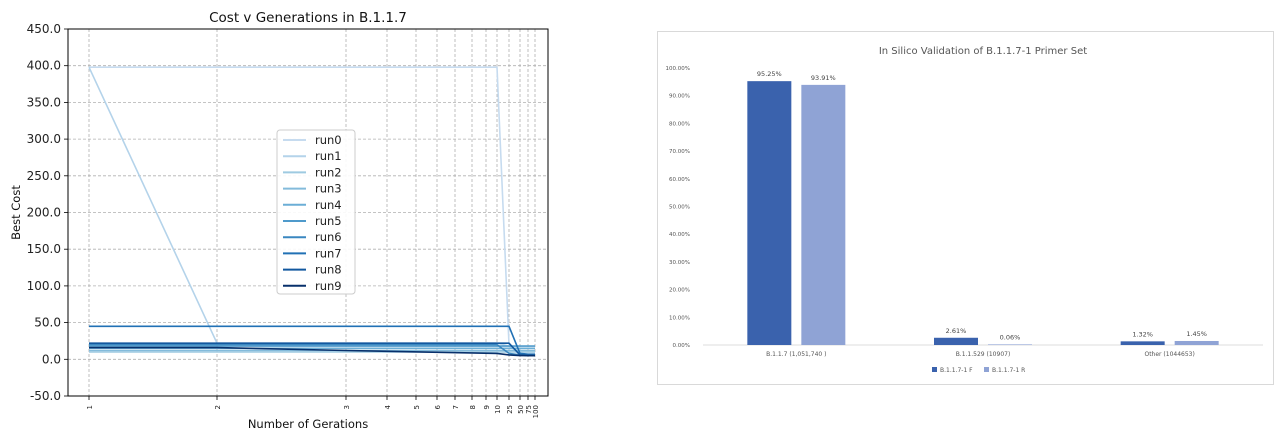  What do you see at coordinates (498, 409) in the screenshot?
I see `x-tick-label: 10` at bounding box center [498, 409].